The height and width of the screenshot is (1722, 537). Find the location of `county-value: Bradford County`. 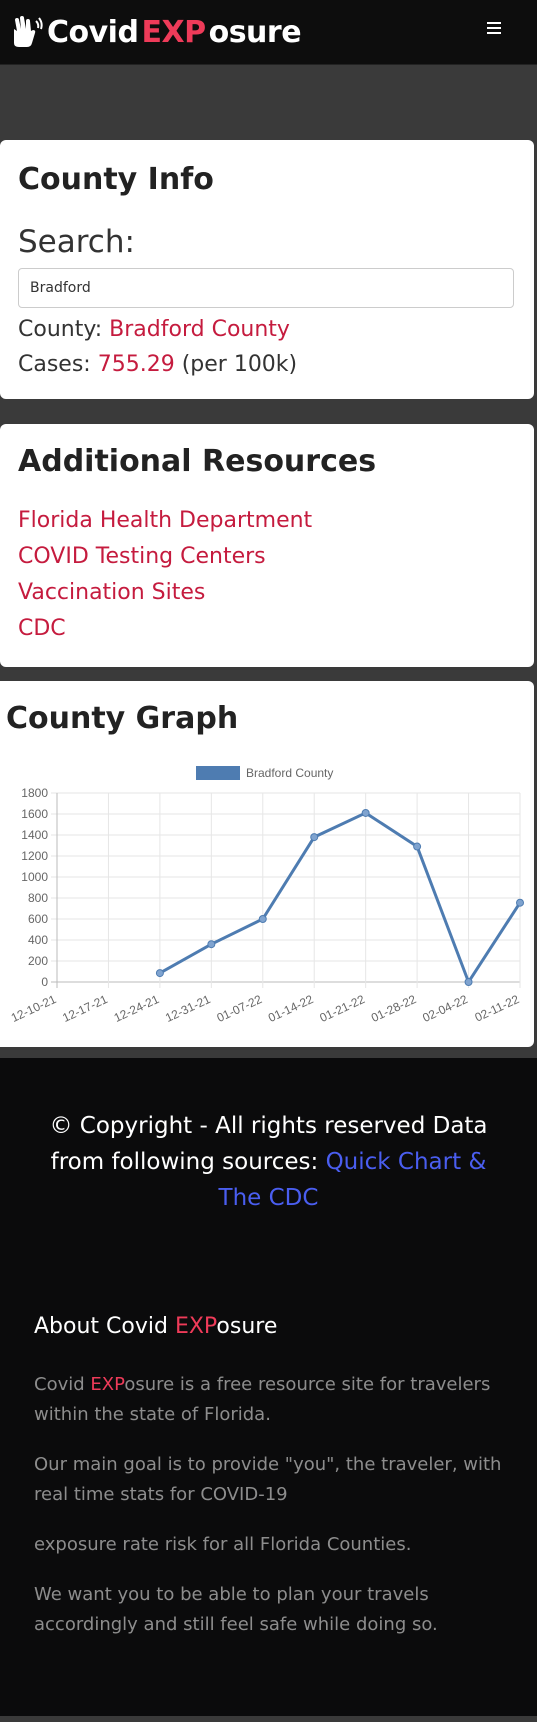

county-value: Bradford County is located at coordinates (199, 329).